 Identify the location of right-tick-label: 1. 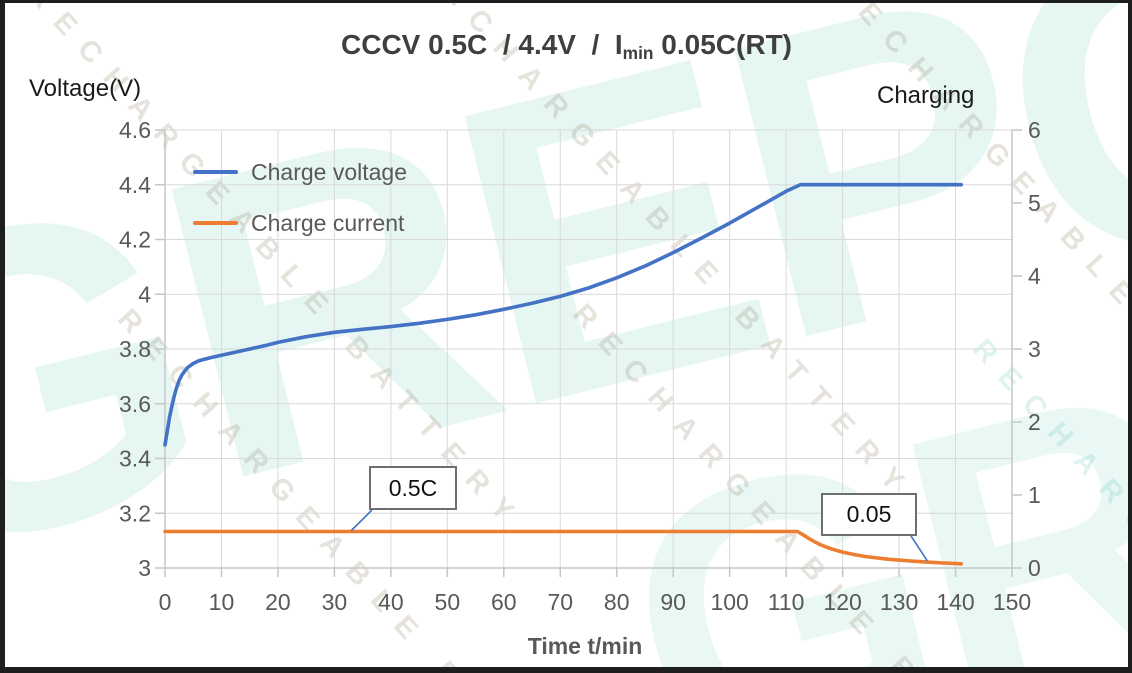
(1034, 495).